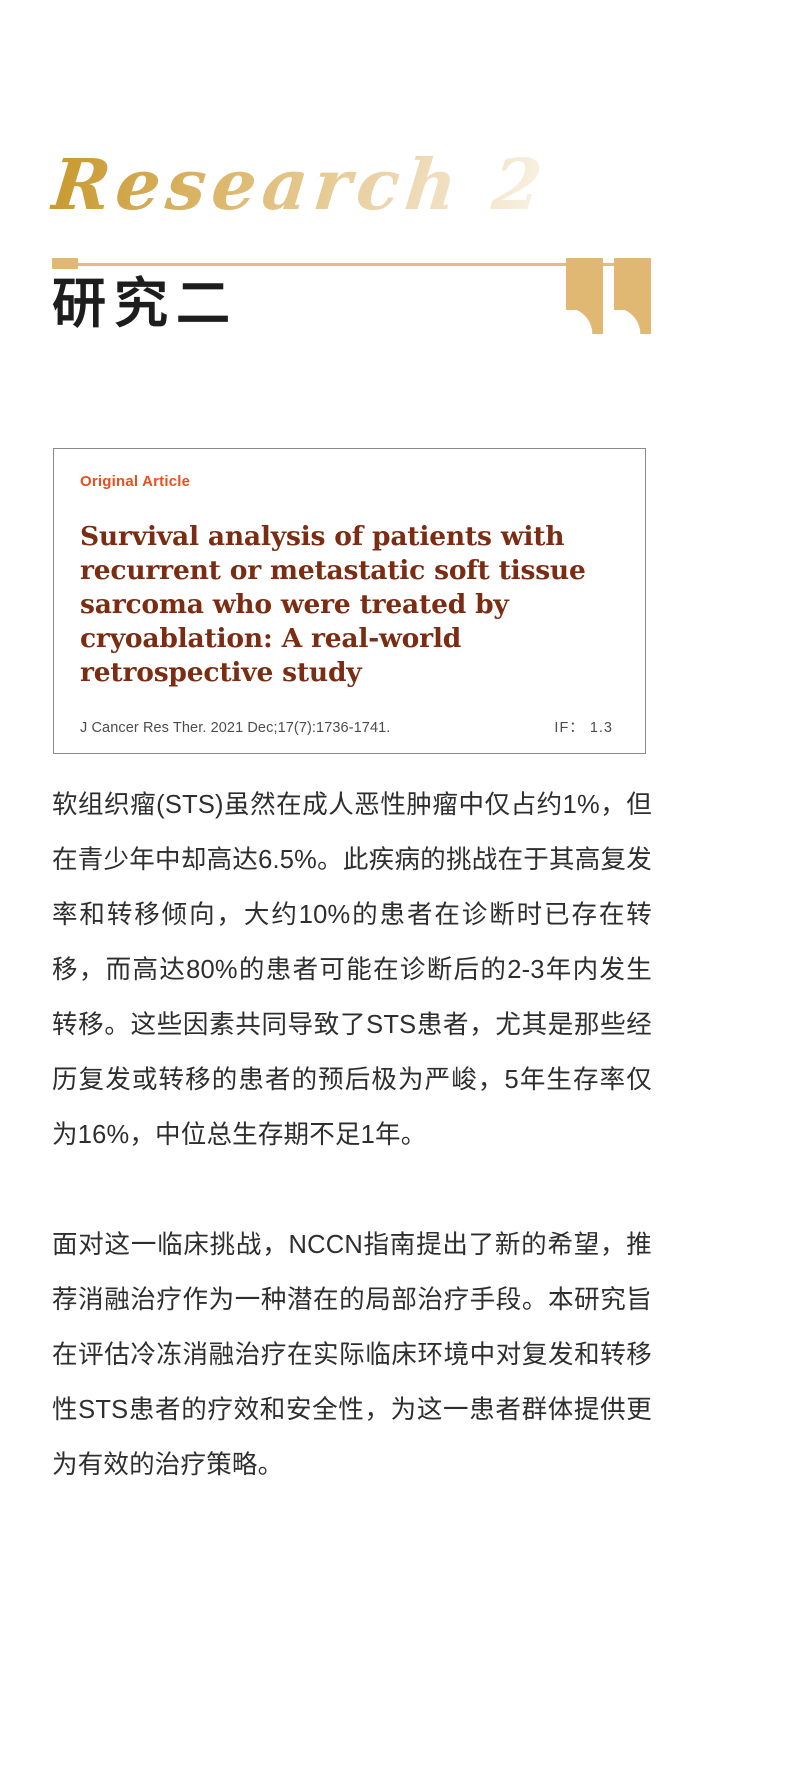 The width and height of the screenshot is (800, 1791). Describe the element at coordinates (584, 319) in the screenshot. I see `quote-glyph-left-tail` at that location.